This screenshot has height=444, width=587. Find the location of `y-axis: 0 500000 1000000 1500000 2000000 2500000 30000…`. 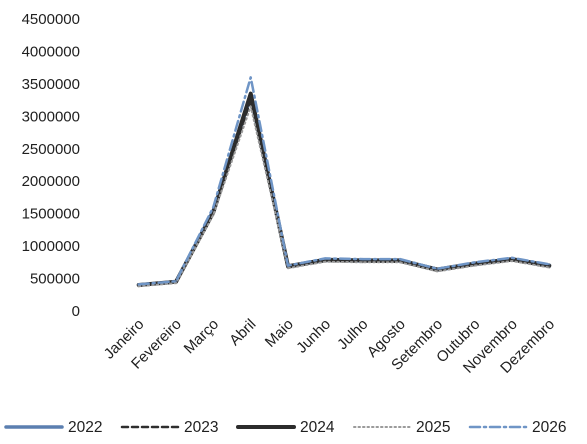

y-axis: 0 500000 1000000 1500000 2000000 2500000 30000… is located at coordinates (51, 165).